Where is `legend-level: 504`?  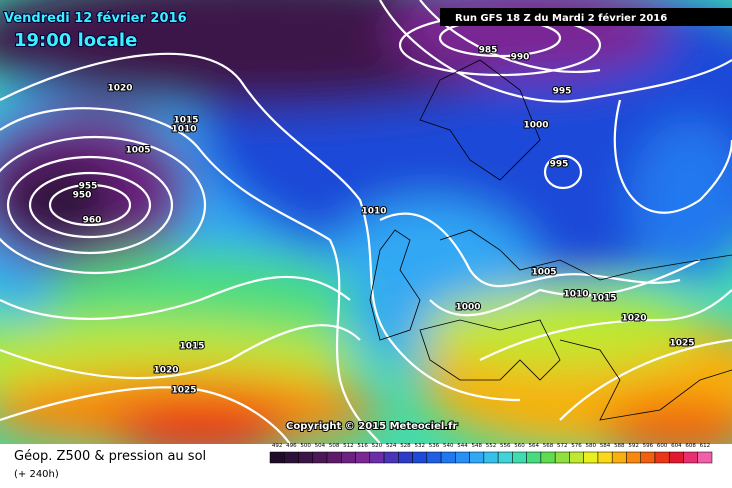 legend-level: 504 is located at coordinates (320, 446).